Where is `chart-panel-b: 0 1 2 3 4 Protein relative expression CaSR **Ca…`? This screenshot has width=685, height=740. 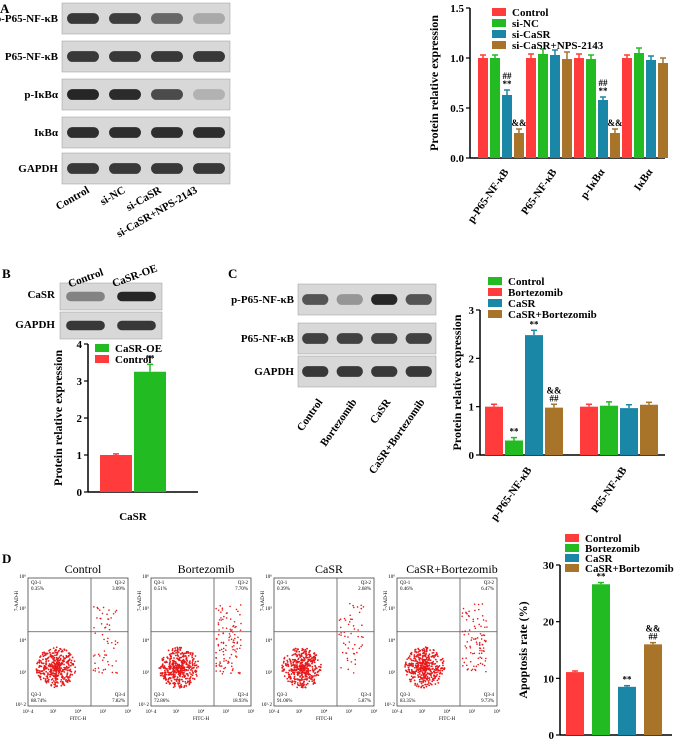
chart-panel-b: 0 1 2 3 4 Protein relative expression CaSR **Ca… is located at coordinates (124, 431).